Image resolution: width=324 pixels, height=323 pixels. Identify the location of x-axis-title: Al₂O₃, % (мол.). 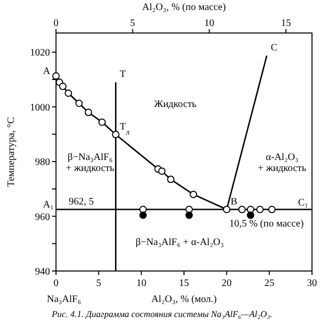
(184, 299).